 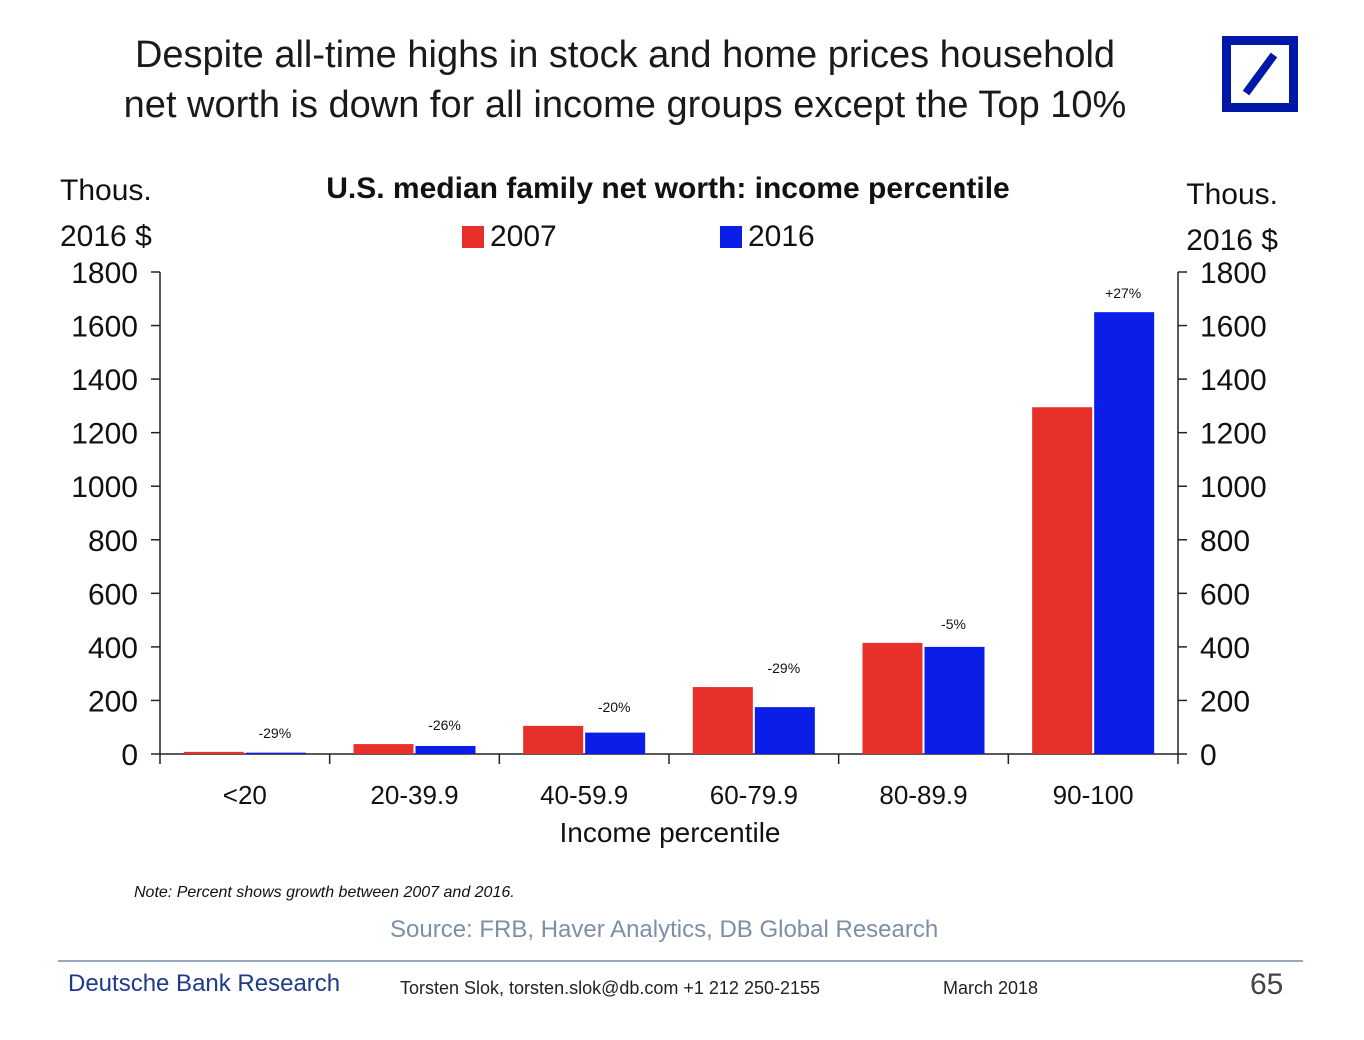 I want to click on y-tick-label-left: 400, so click(x=113, y=648).